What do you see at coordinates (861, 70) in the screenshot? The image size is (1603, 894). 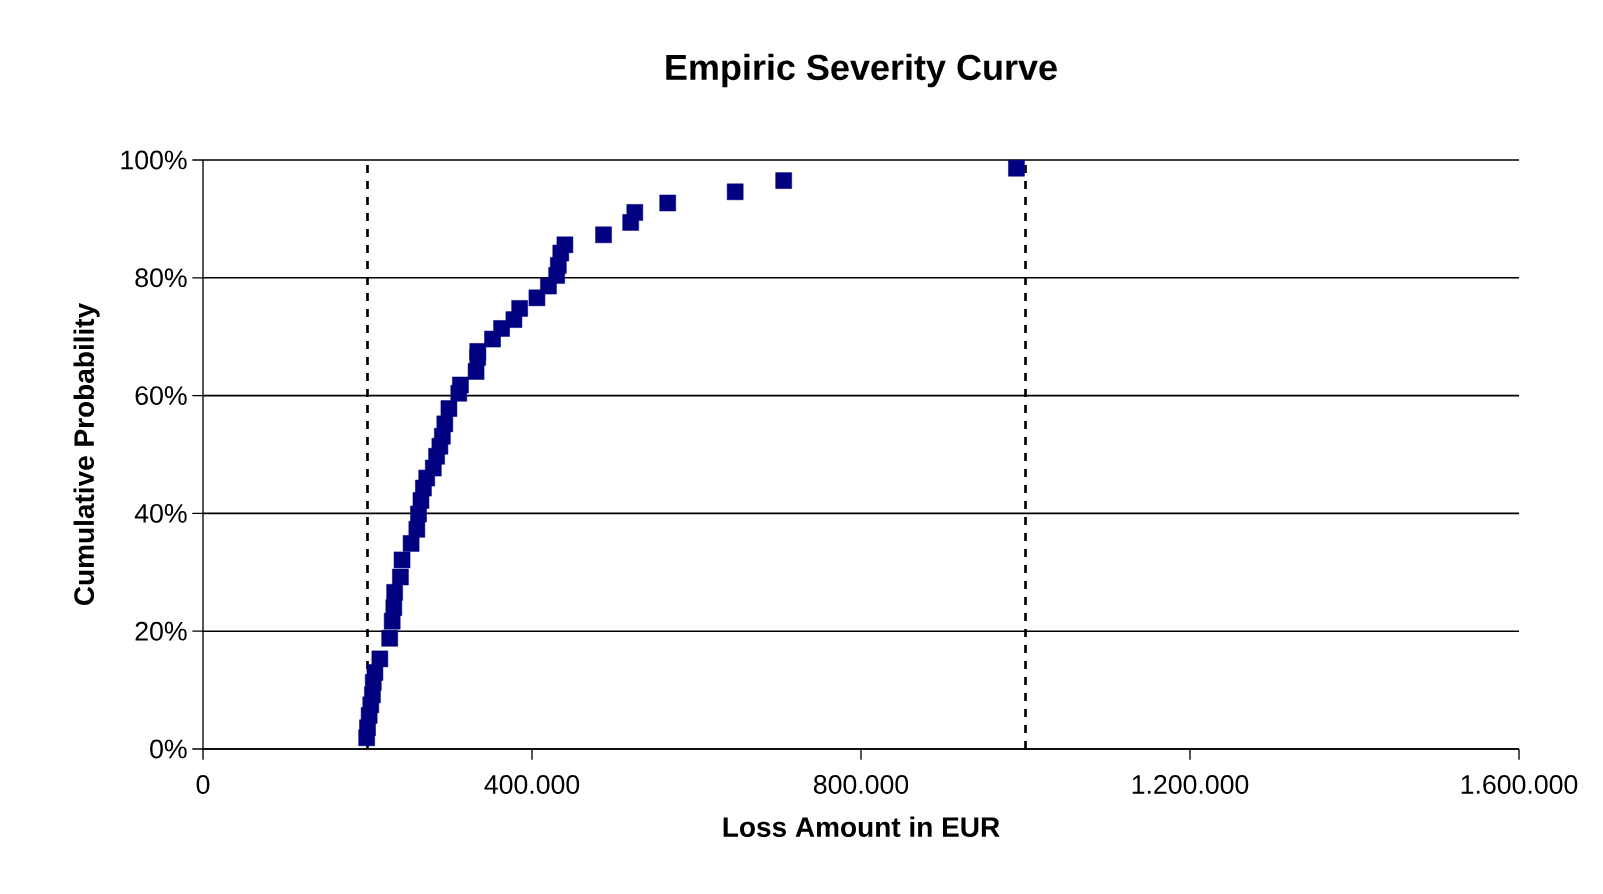 I see `chart-title: Empiric Severity Curve` at bounding box center [861, 70].